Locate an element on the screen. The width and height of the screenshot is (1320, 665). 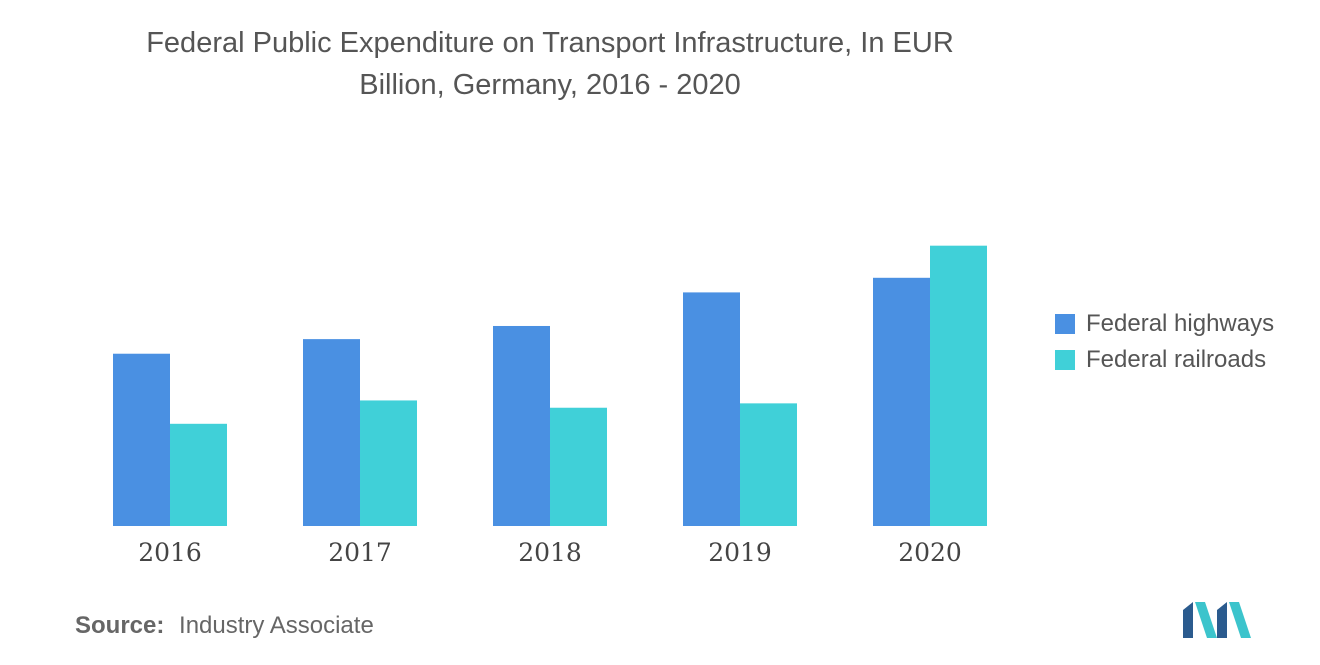
x-tick-label-2019: 2019 is located at coordinates (740, 552).